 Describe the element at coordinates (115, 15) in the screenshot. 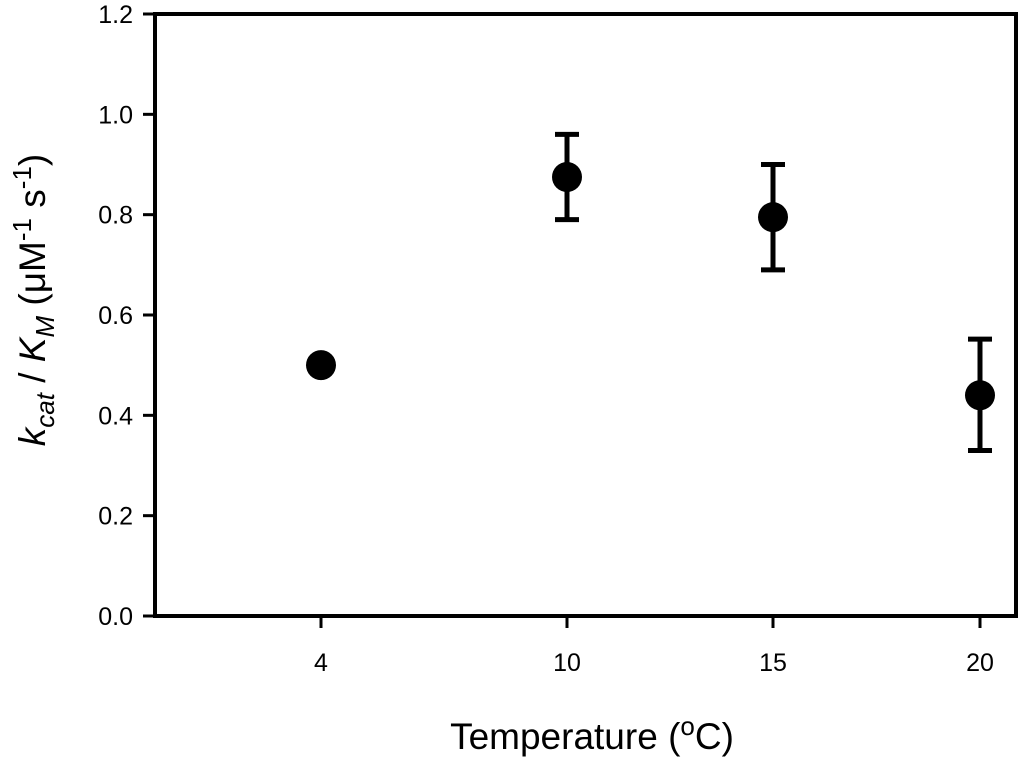

I see `y-tick-label: 1.2` at that location.